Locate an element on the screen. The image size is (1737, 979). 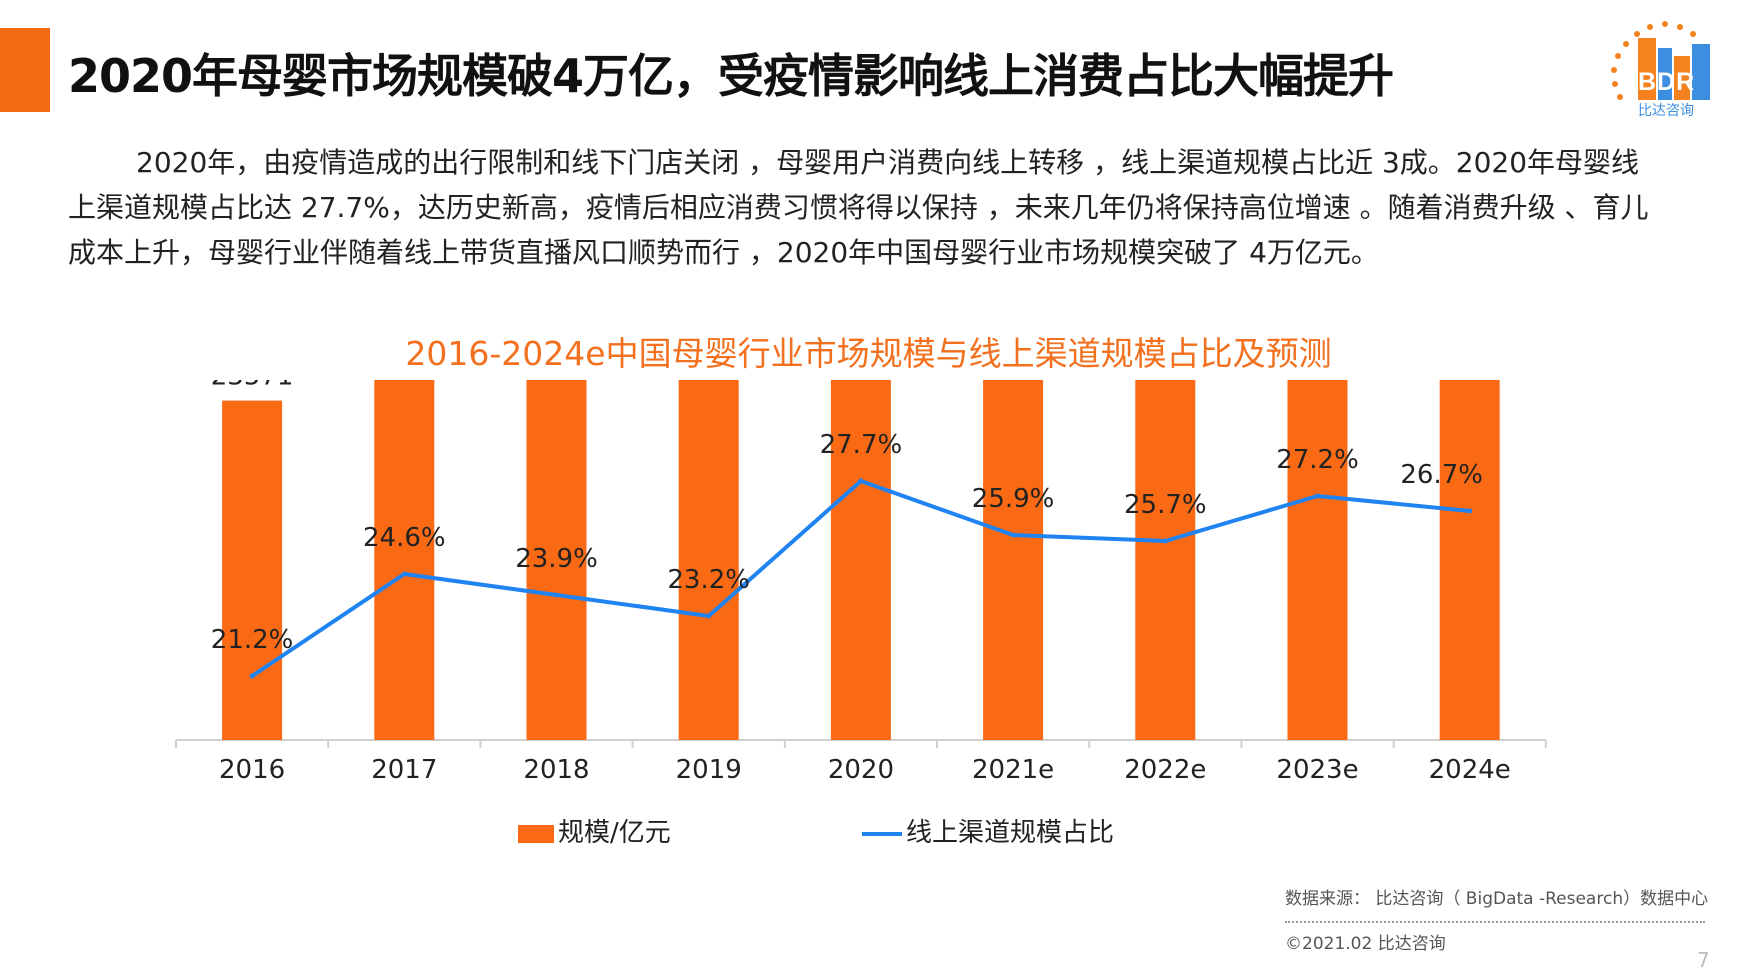
legend-item-bar: 规模/亿元 is located at coordinates (594, 830).